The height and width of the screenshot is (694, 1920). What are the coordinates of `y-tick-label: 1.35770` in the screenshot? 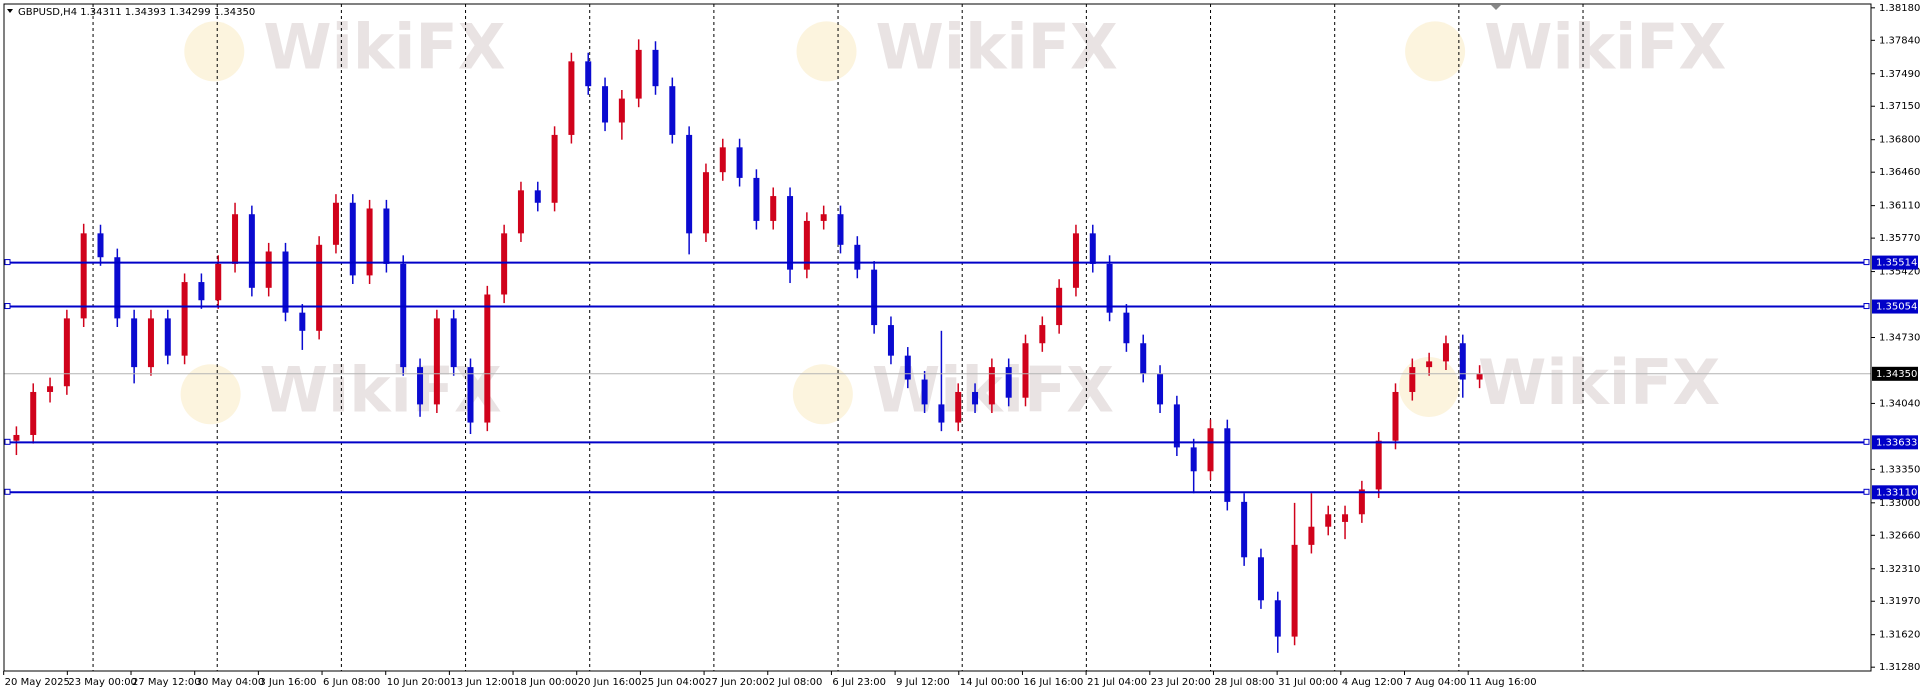 It's located at (1899, 238).